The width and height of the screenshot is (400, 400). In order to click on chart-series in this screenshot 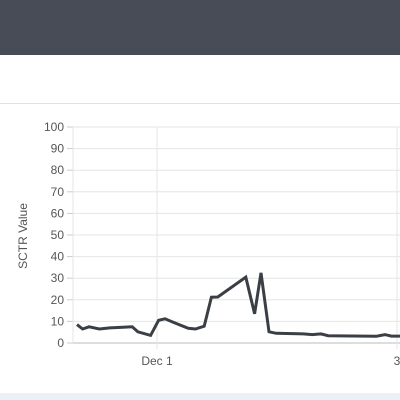, I will do `click(238, 305)`.